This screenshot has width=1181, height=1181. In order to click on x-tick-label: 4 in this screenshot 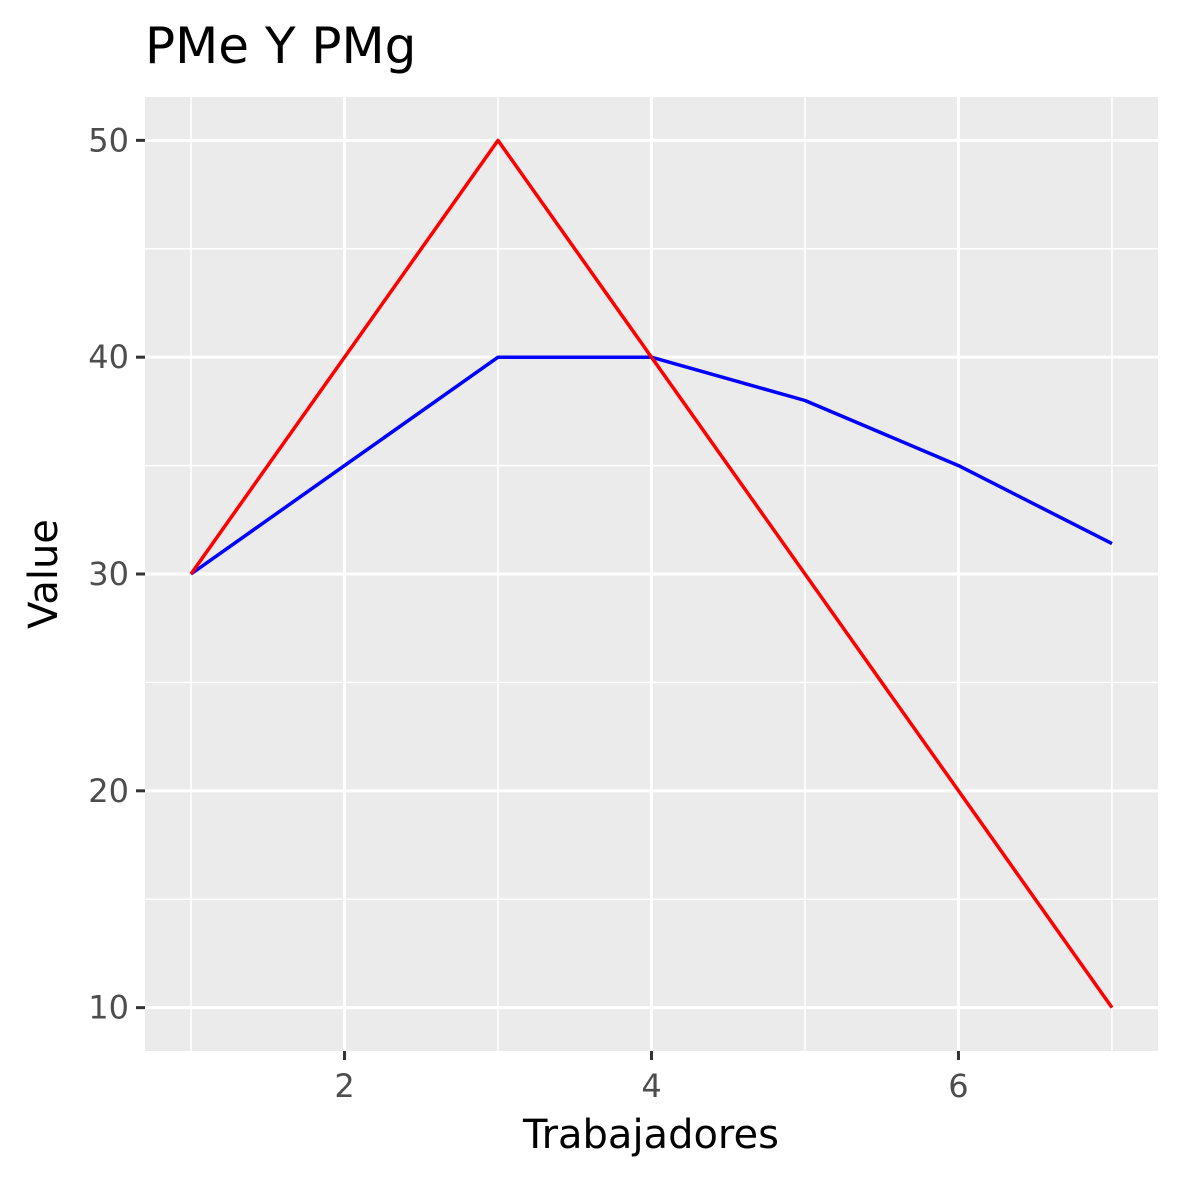, I will do `click(651, 1086)`.